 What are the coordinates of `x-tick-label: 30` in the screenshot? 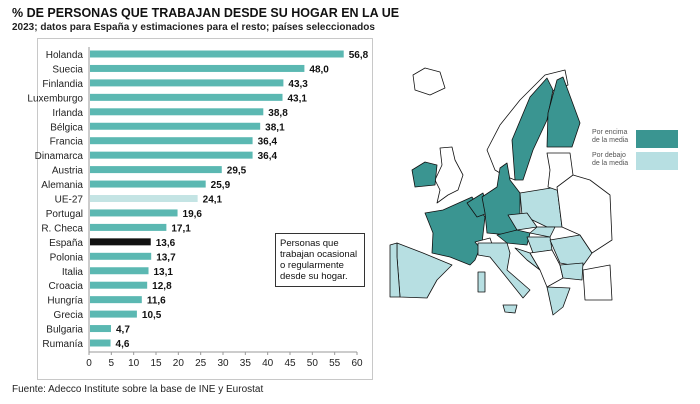 It's located at (223, 363).